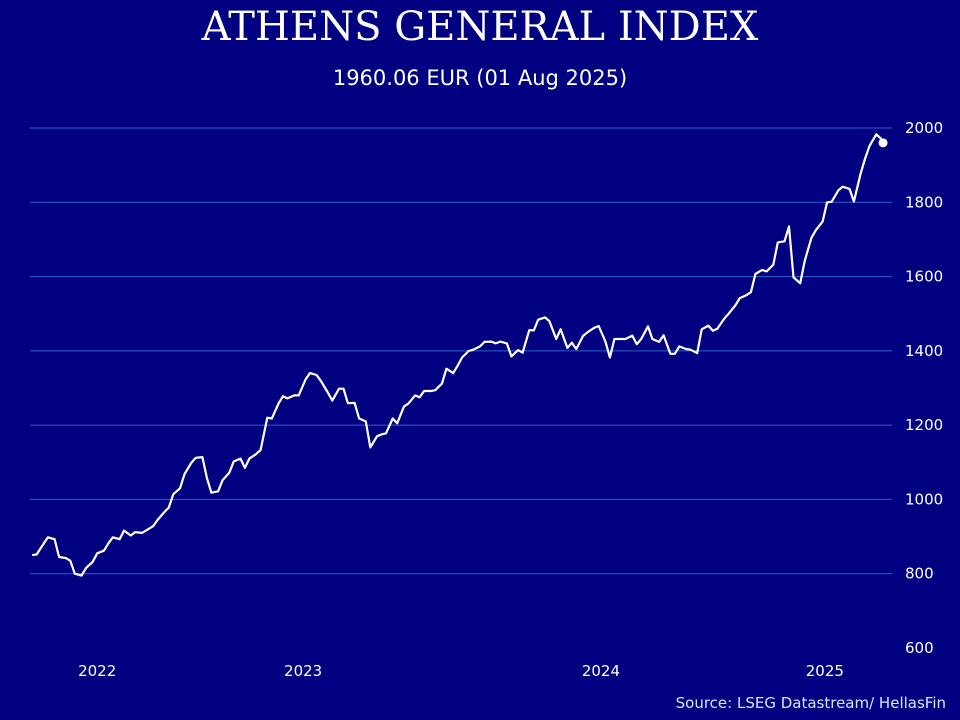 The height and width of the screenshot is (720, 960). What do you see at coordinates (924, 202) in the screenshot?
I see `y-tick-label: 1800` at bounding box center [924, 202].